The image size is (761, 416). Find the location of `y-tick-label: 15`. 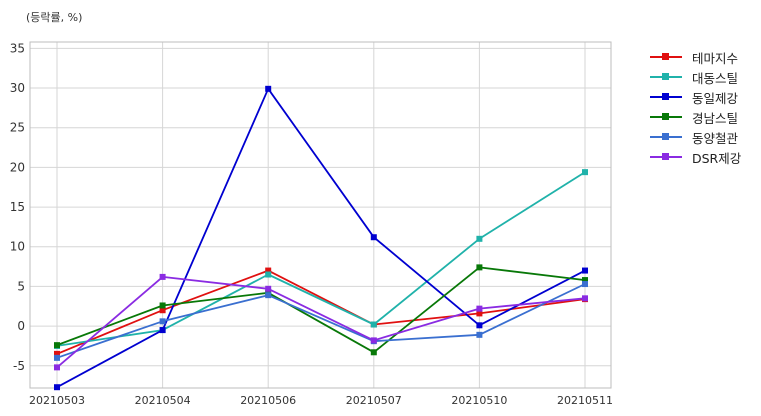

y-tick-label: 15 is located at coordinates (17, 207).